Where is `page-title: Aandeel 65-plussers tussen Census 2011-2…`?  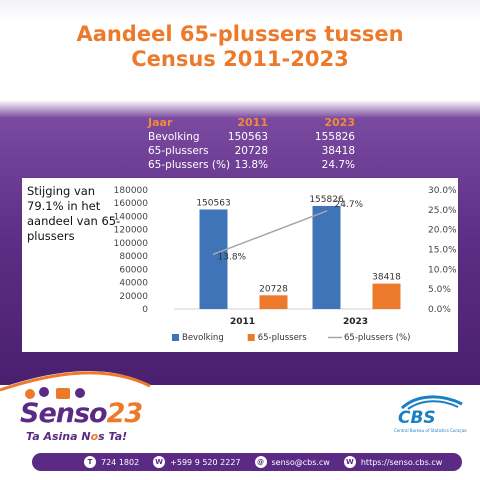 page-title: Aandeel 65-plussers tussen Census 2011-2… is located at coordinates (240, 47).